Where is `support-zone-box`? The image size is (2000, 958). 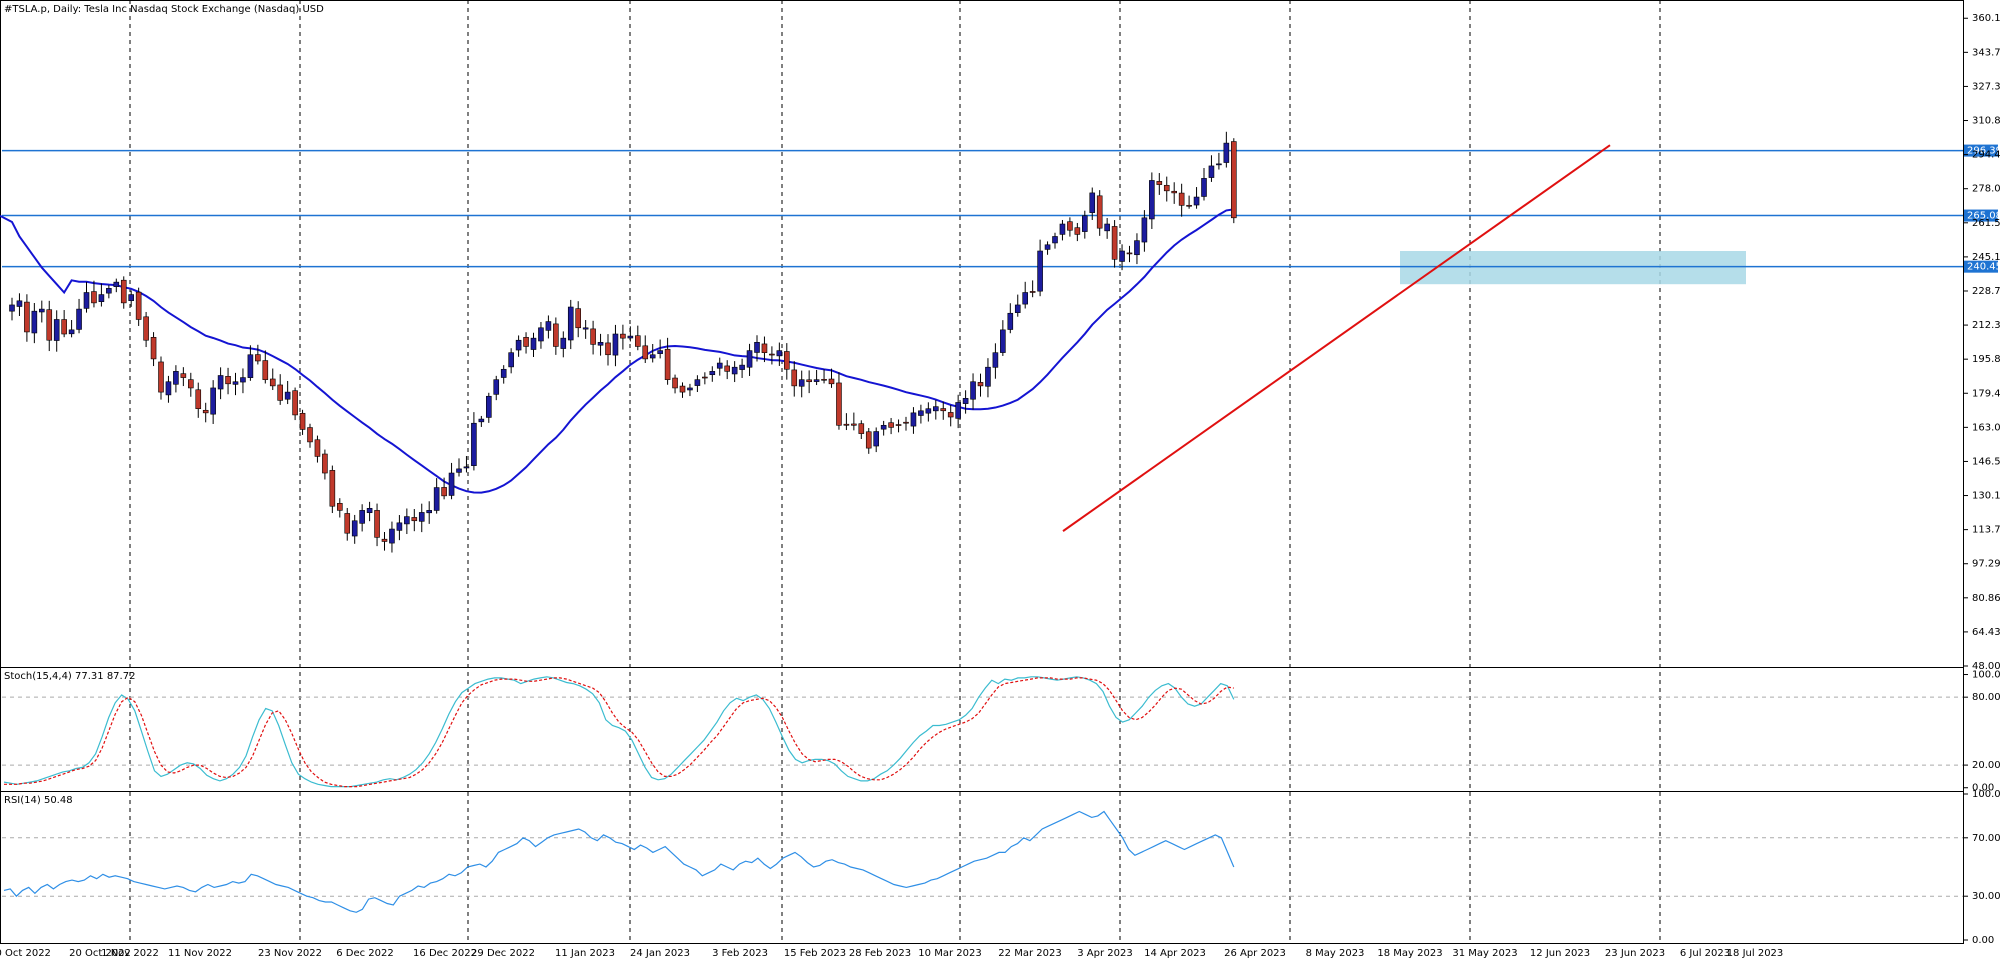
support-zone-box is located at coordinates (1573, 268).